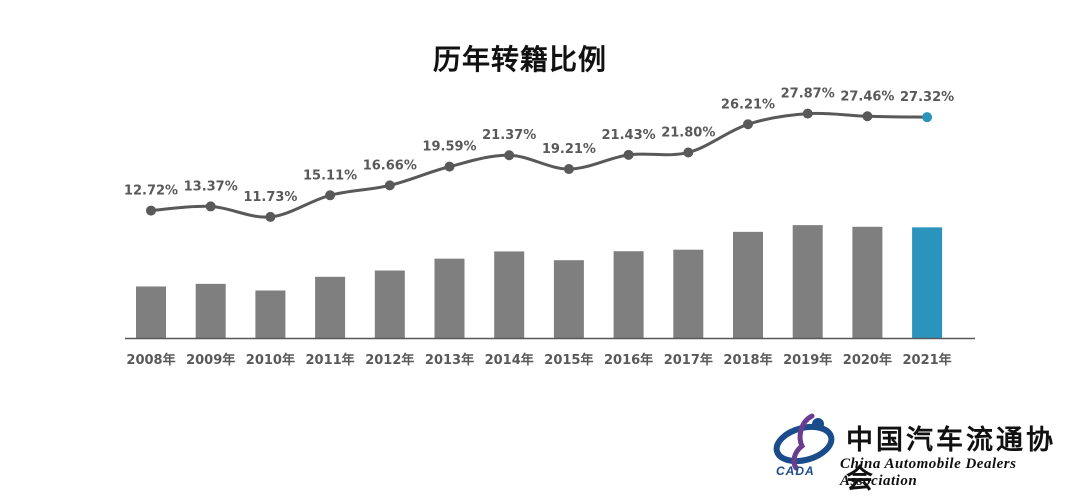 The height and width of the screenshot is (496, 1080). What do you see at coordinates (927, 360) in the screenshot?
I see `x-tick-label: 2021年` at bounding box center [927, 360].